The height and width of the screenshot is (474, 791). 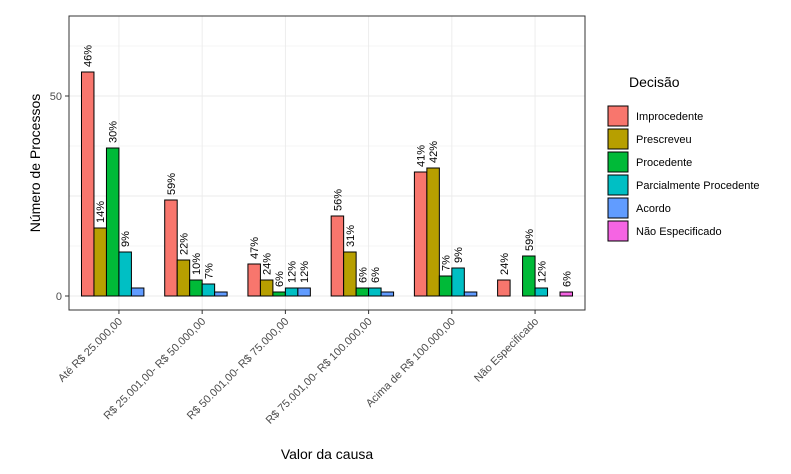 I want to click on bar-data-label: 31%, so click(x=351, y=236).